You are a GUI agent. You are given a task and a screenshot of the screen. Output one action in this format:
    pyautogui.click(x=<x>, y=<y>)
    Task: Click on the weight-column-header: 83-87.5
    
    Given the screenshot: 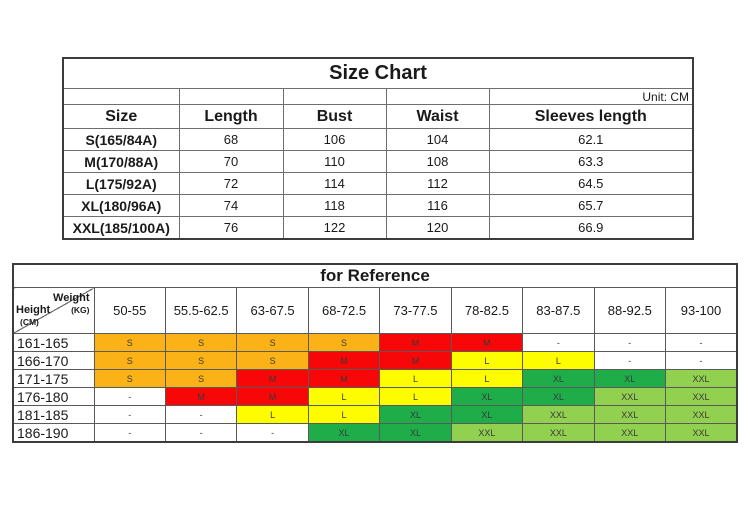 What is the action you would take?
    pyautogui.click(x=558, y=310)
    